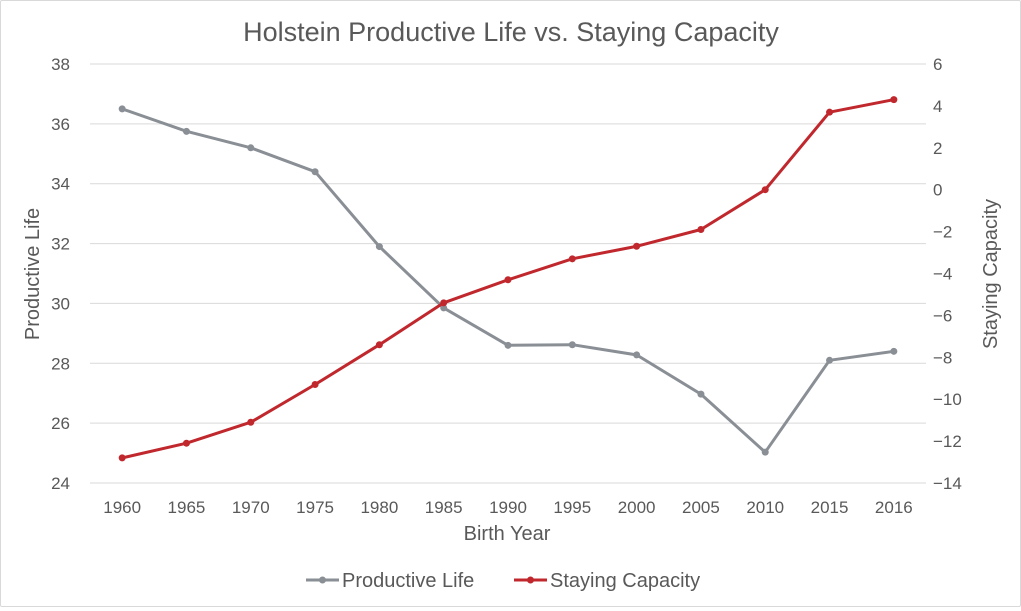  What do you see at coordinates (765, 190) in the screenshot?
I see `point-staying-capacity-2010` at bounding box center [765, 190].